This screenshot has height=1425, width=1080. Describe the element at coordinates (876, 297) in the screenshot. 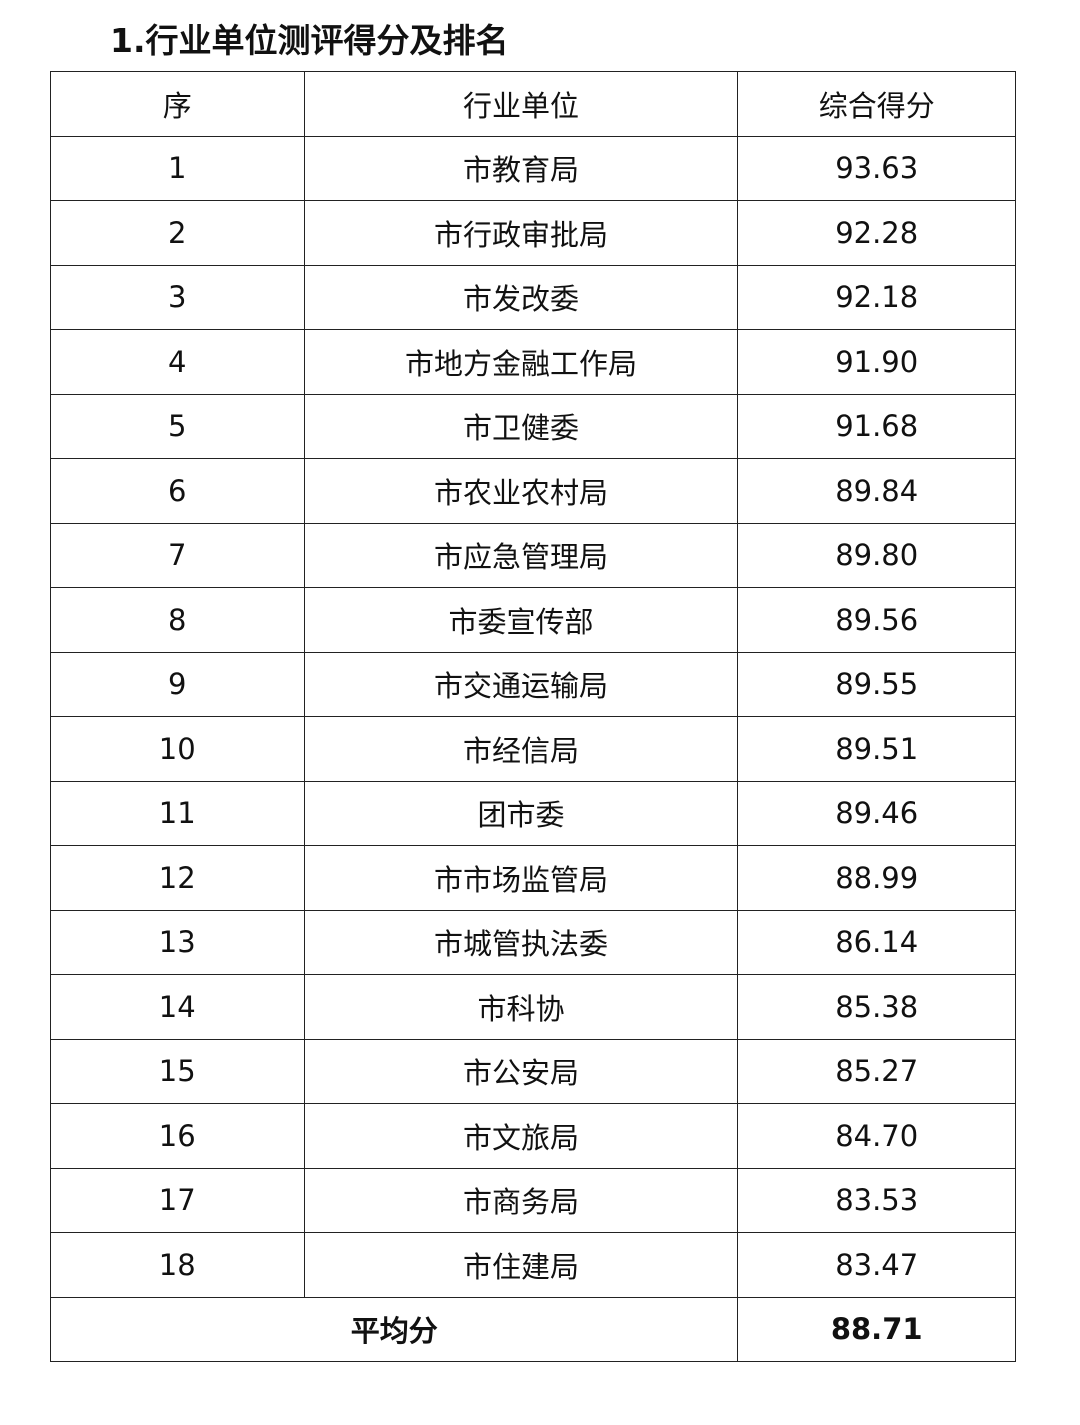

I see `score-cell: 92.18` at that location.